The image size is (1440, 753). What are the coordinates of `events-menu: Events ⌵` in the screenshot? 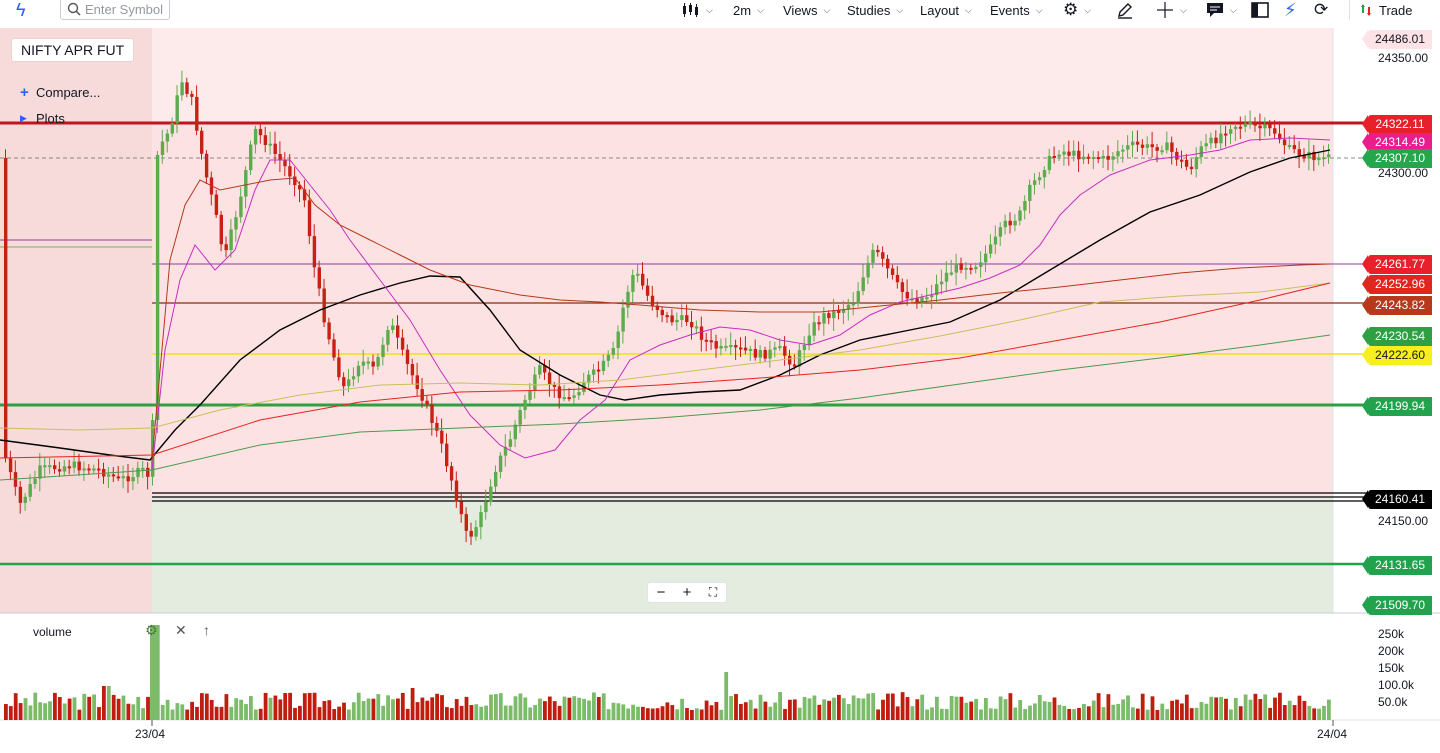 It's located at (1016, 10).